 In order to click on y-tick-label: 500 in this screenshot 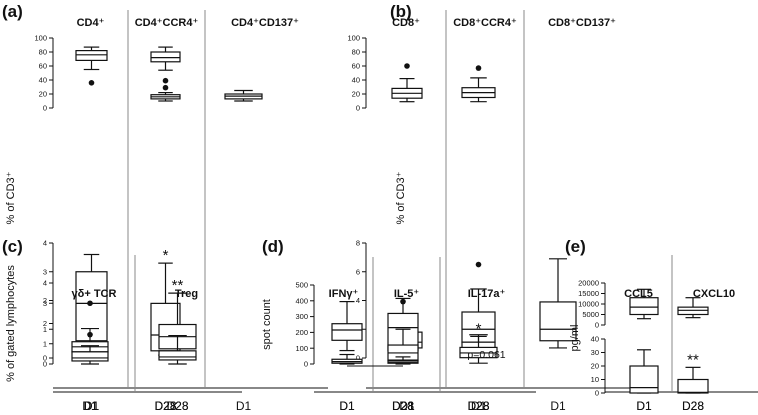, I will do `click(301, 285)`.